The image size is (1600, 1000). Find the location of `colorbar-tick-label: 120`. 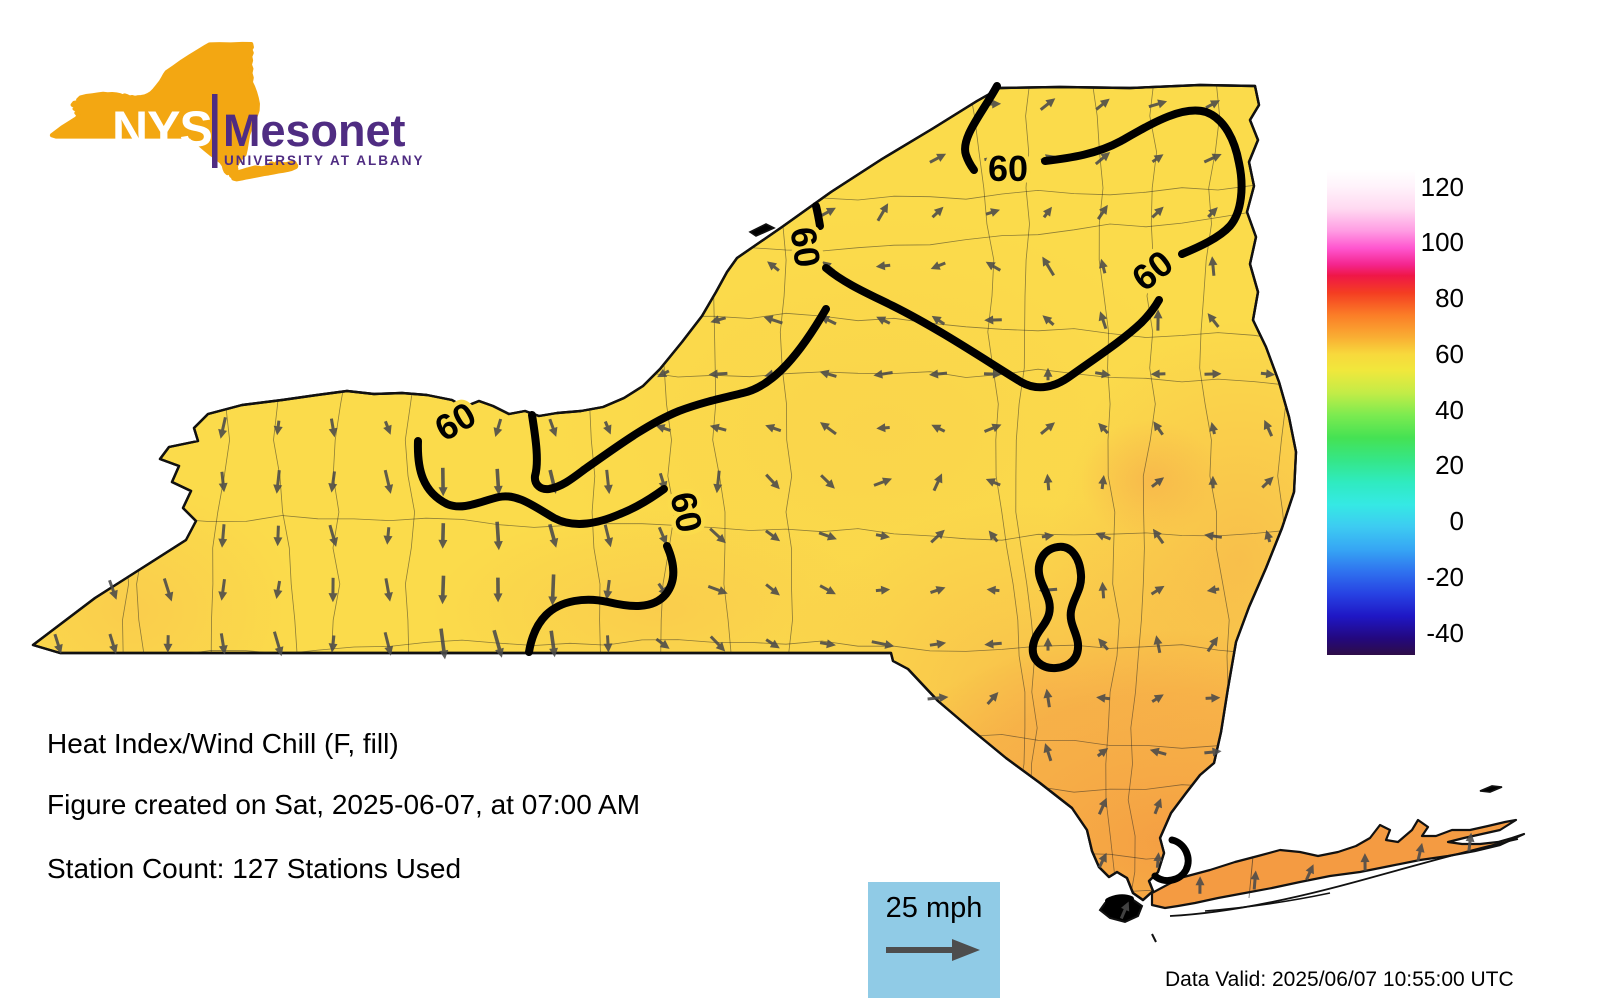

colorbar-tick-label: 120 is located at coordinates (1442, 186).